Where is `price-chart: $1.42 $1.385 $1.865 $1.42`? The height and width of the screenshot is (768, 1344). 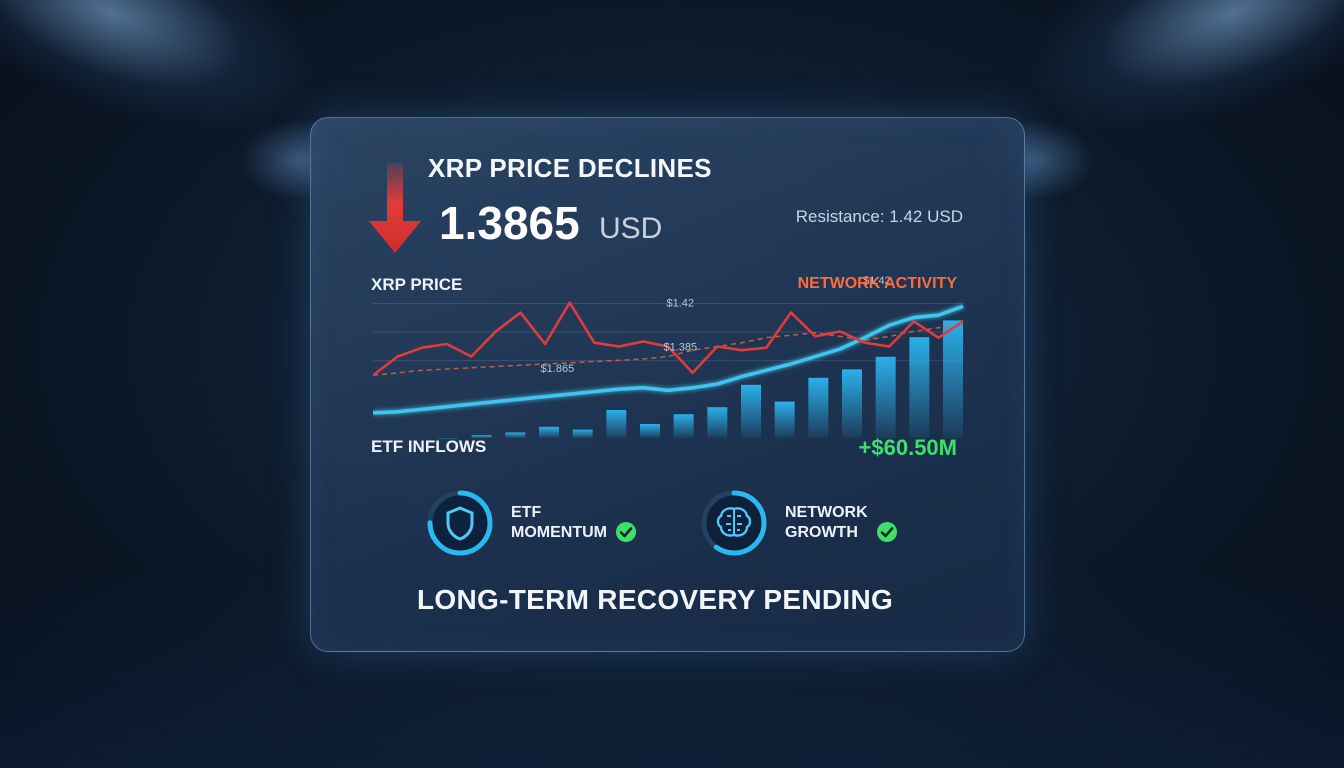
price-chart: $1.42 $1.385 $1.865 $1.42 is located at coordinates (668, 357).